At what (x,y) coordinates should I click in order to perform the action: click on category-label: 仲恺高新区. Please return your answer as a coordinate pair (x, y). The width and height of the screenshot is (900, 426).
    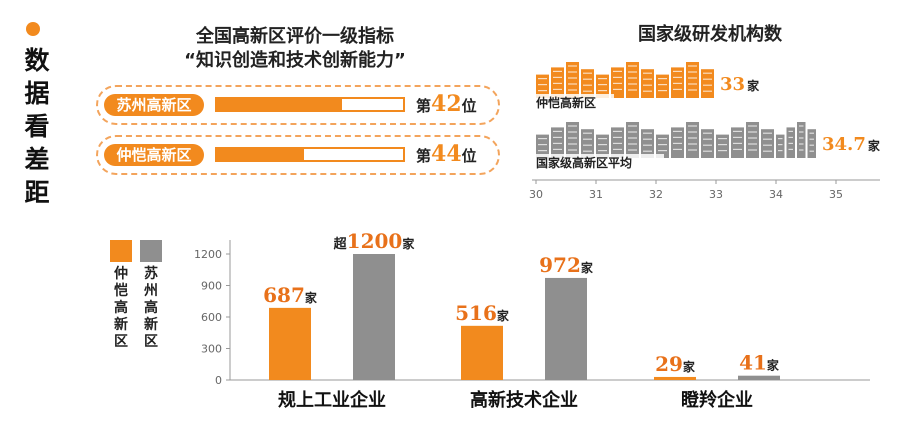
    Looking at the image, I should click on (566, 102).